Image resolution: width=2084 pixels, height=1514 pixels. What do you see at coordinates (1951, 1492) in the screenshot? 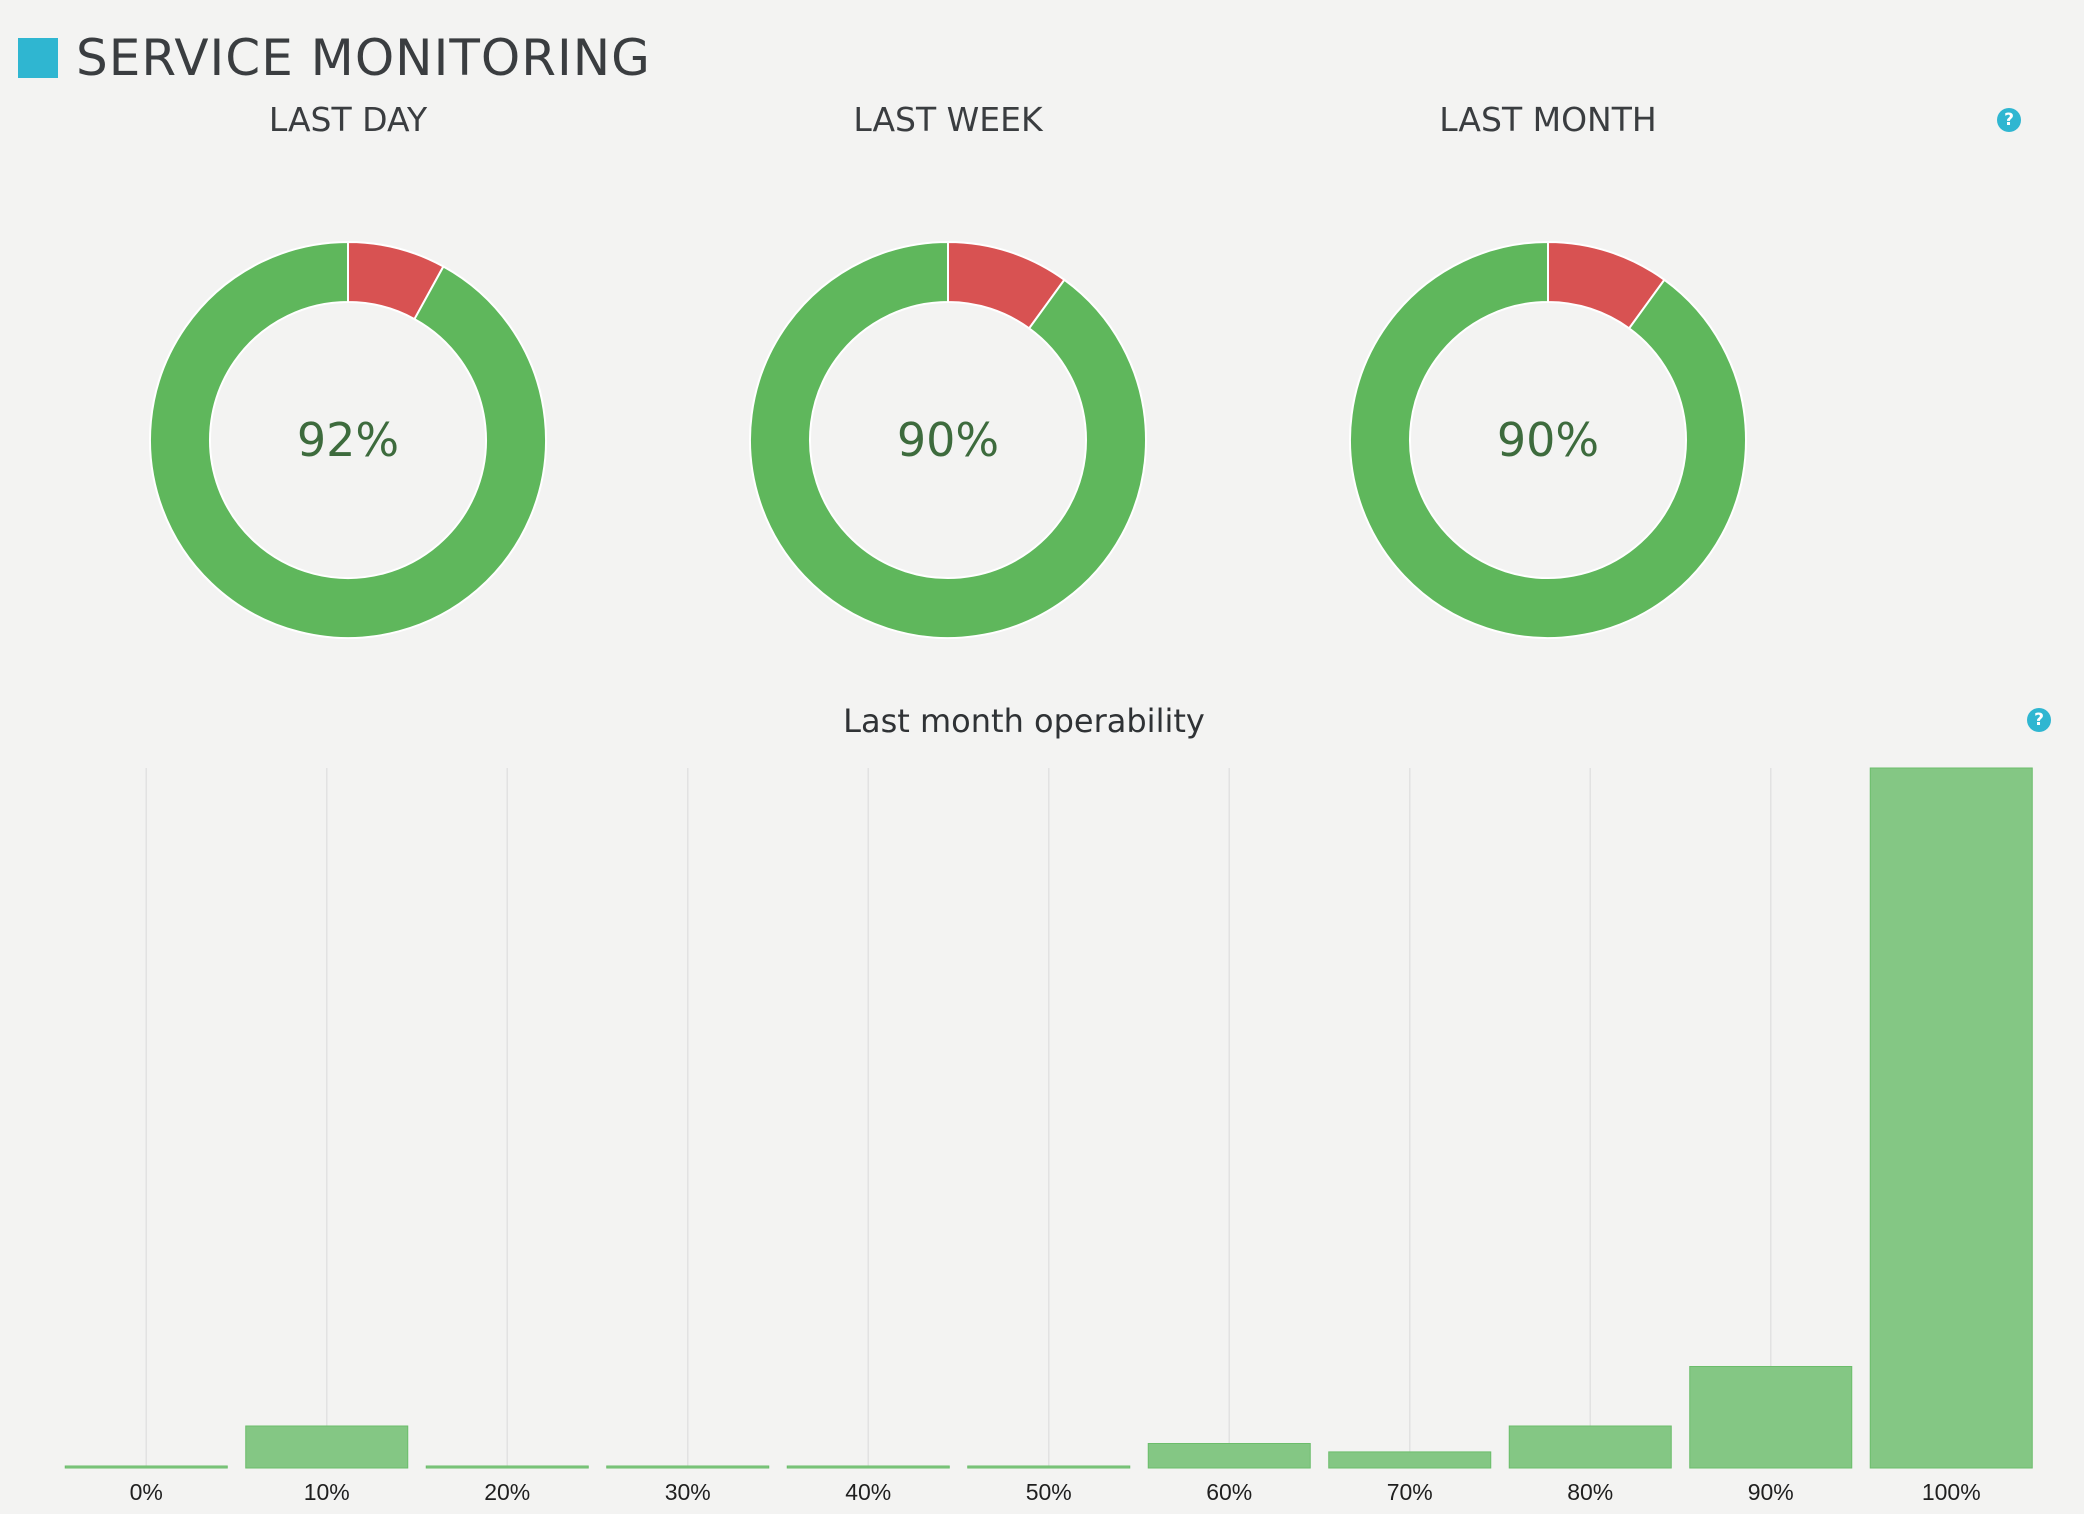
I see `x-tick-label: 100%` at bounding box center [1951, 1492].